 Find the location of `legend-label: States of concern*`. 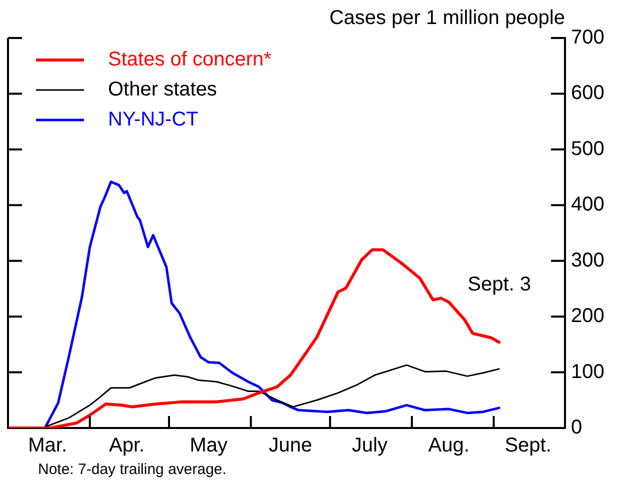

legend-label: States of concern* is located at coordinates (190, 59).